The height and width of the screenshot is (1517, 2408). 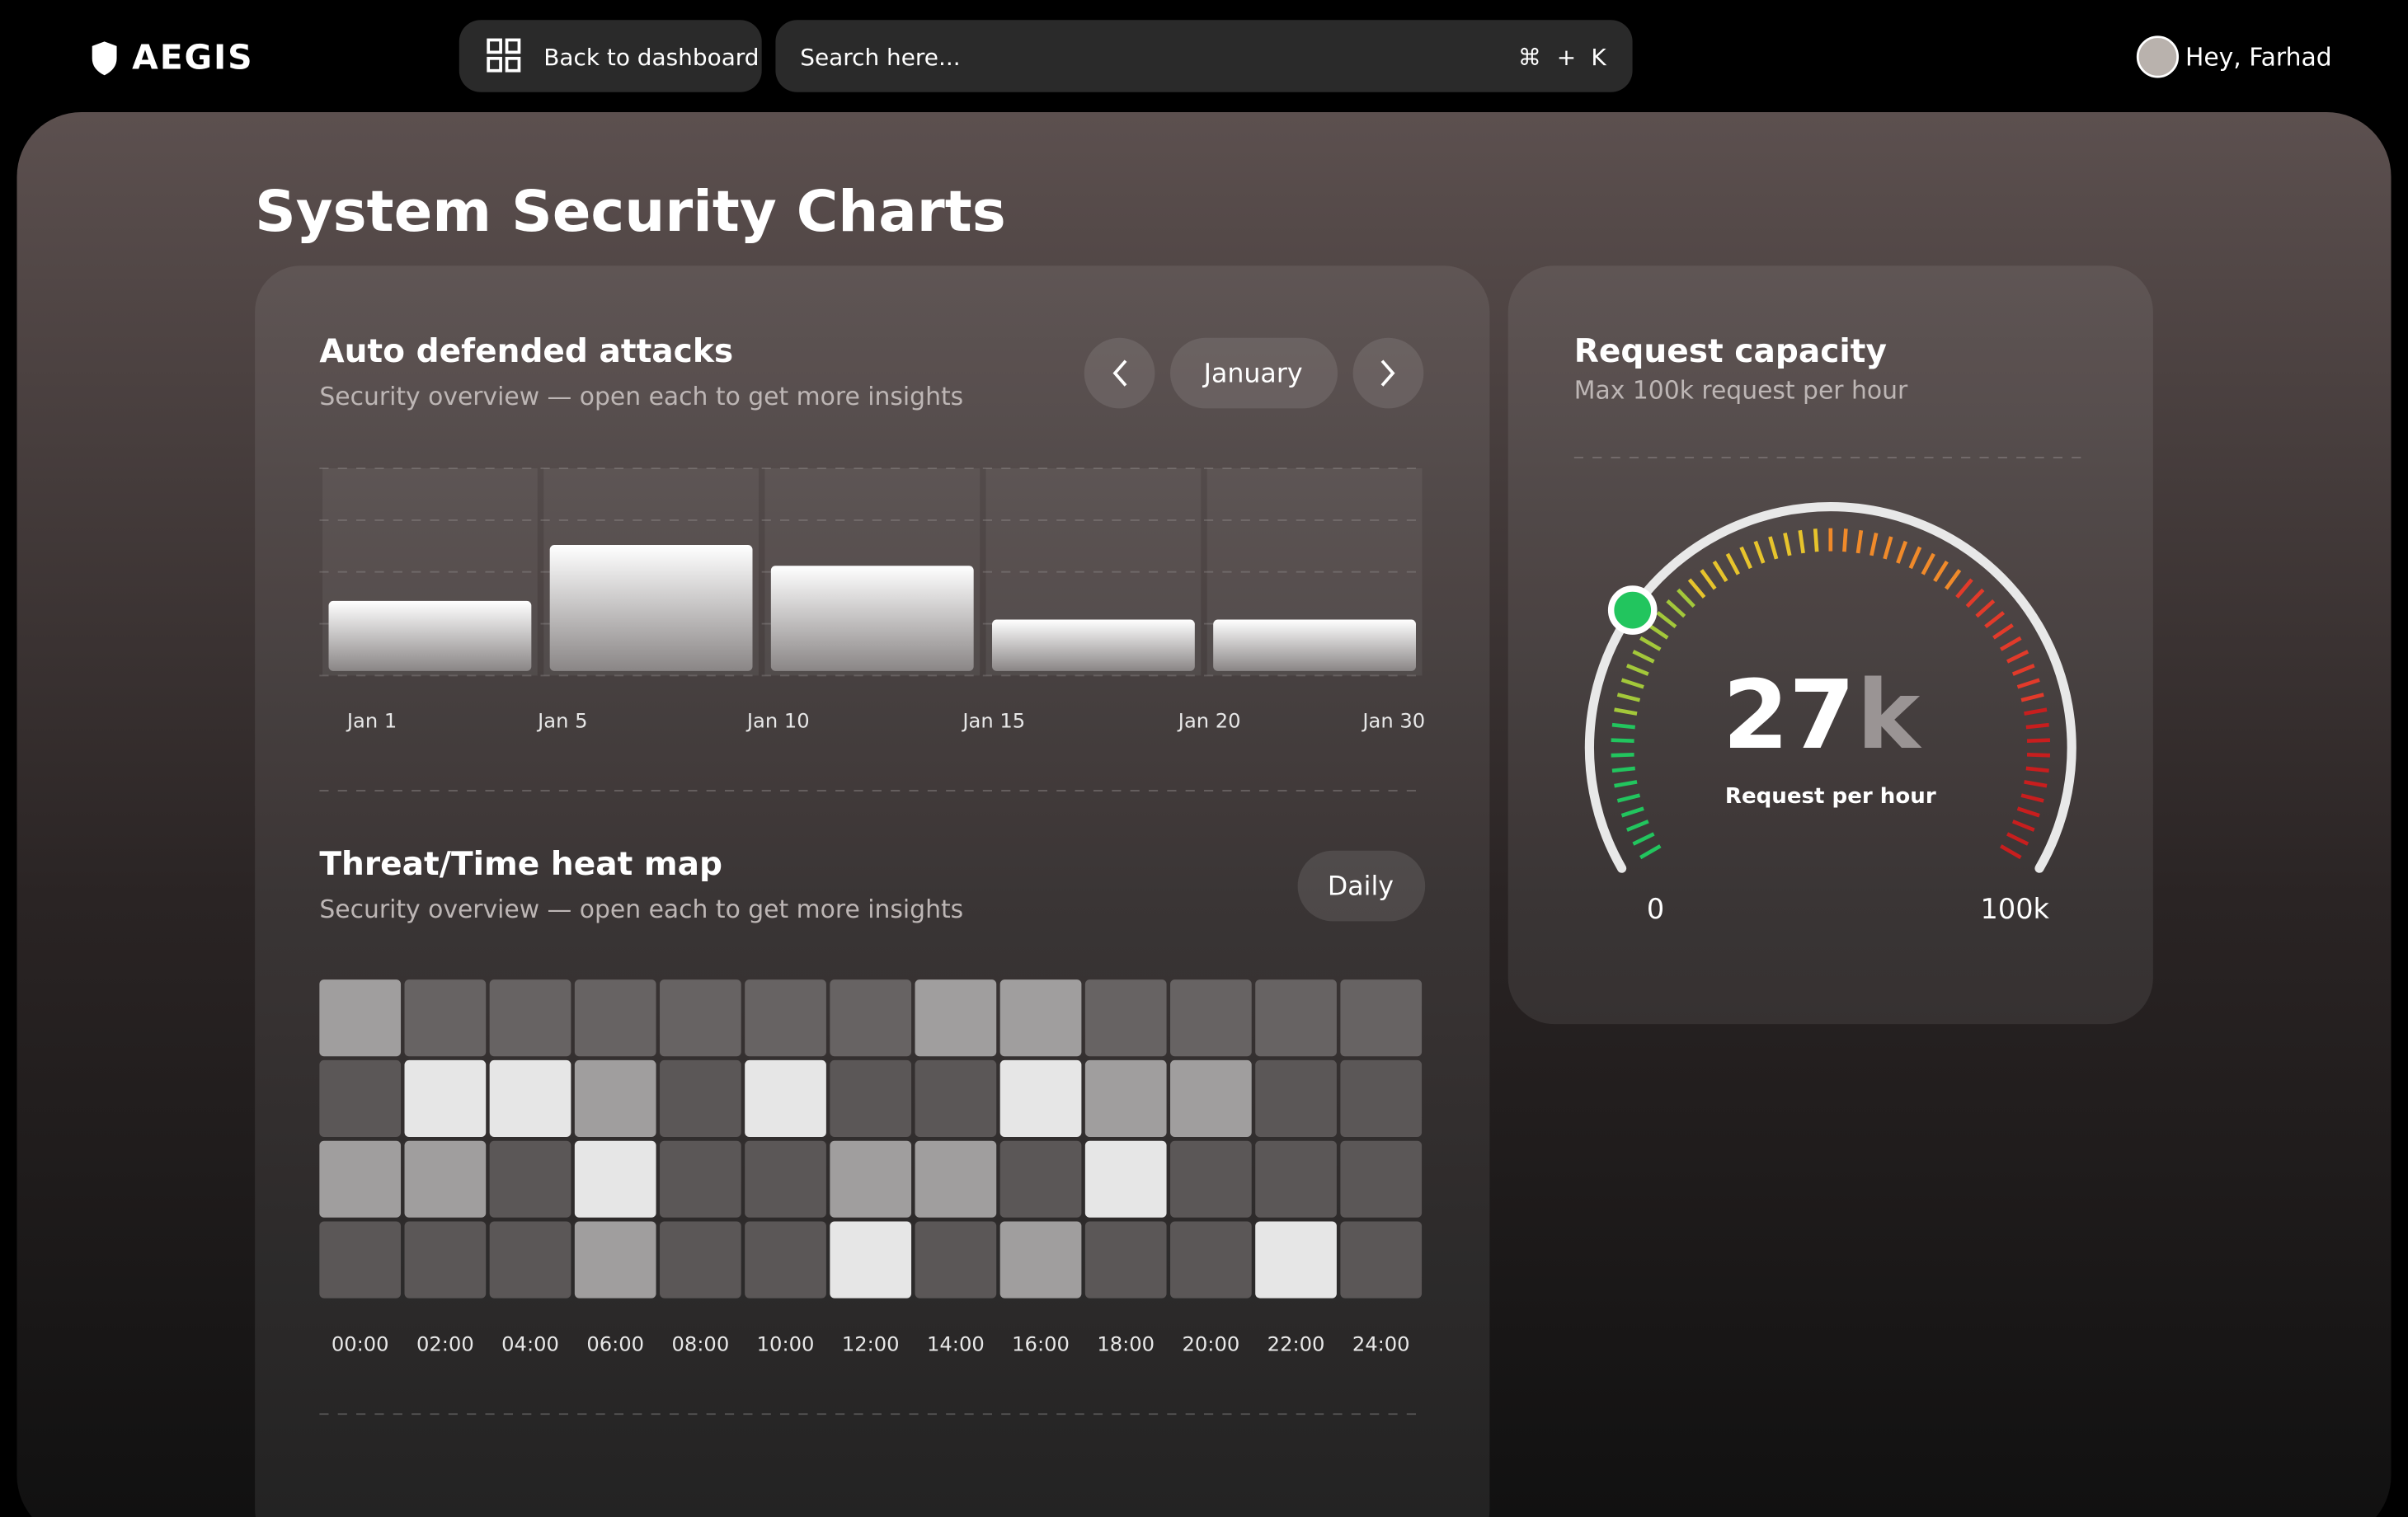 I want to click on month-label: January, so click(x=1253, y=373).